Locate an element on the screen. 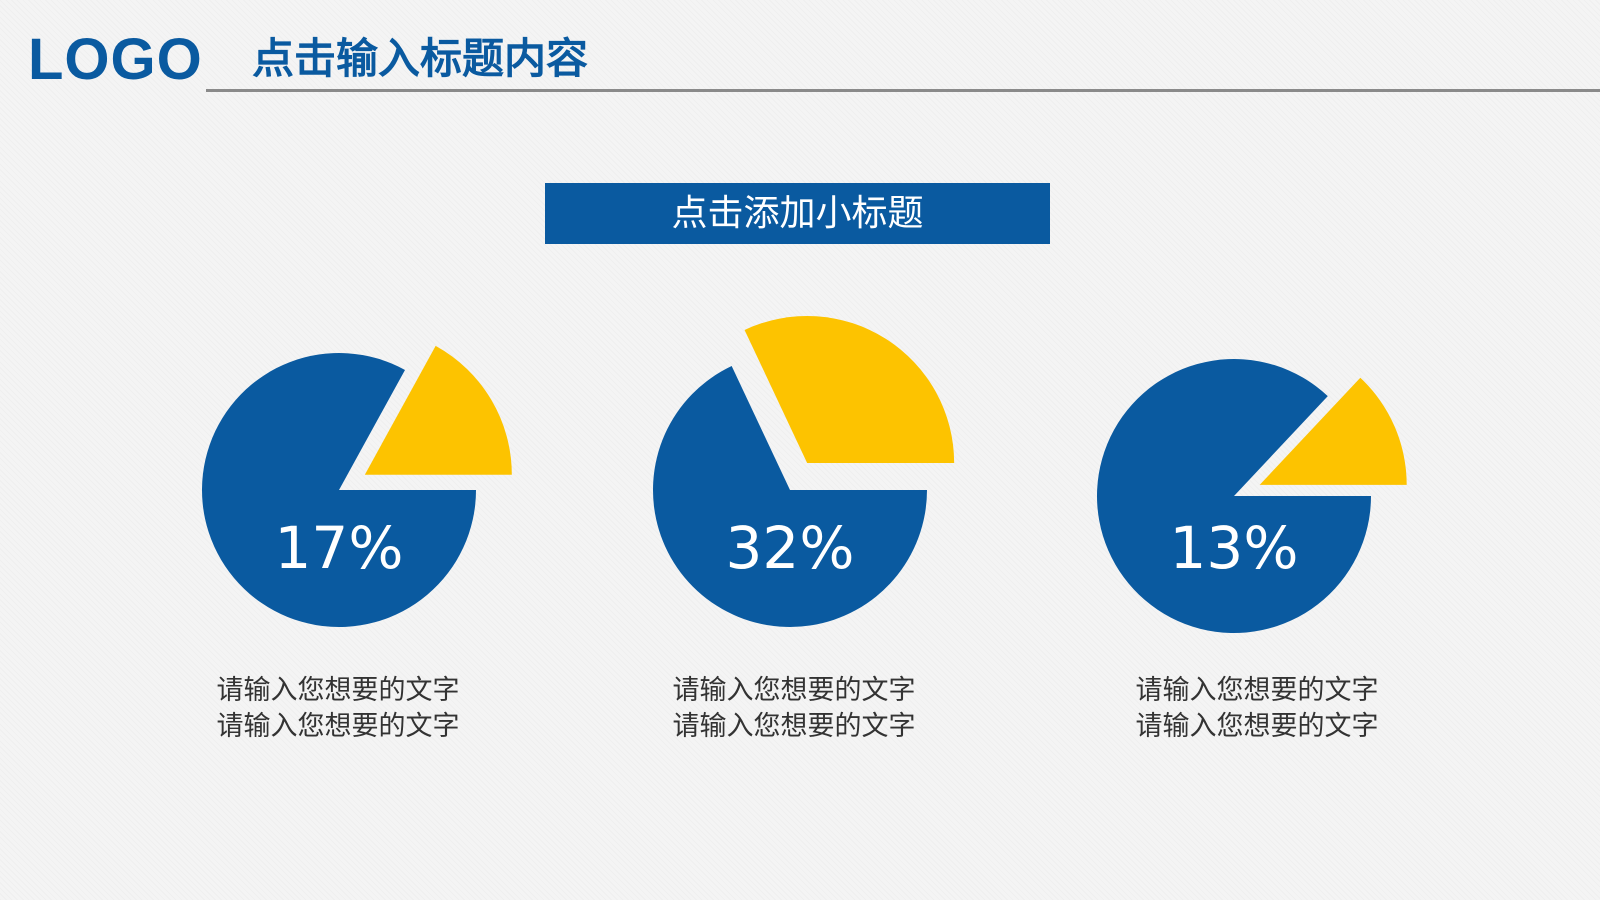  caption-3-line-2: 请输入您想要的文字 is located at coordinates (1257, 726).